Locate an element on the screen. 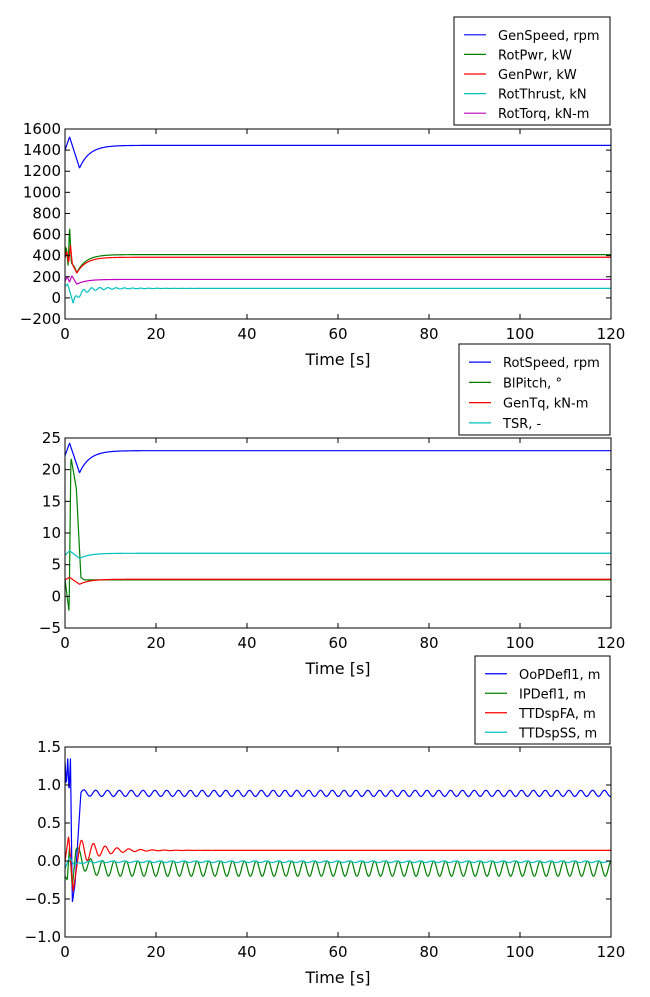 This screenshot has height=997, width=650. y-tick-label: −1.0 is located at coordinates (43, 937).